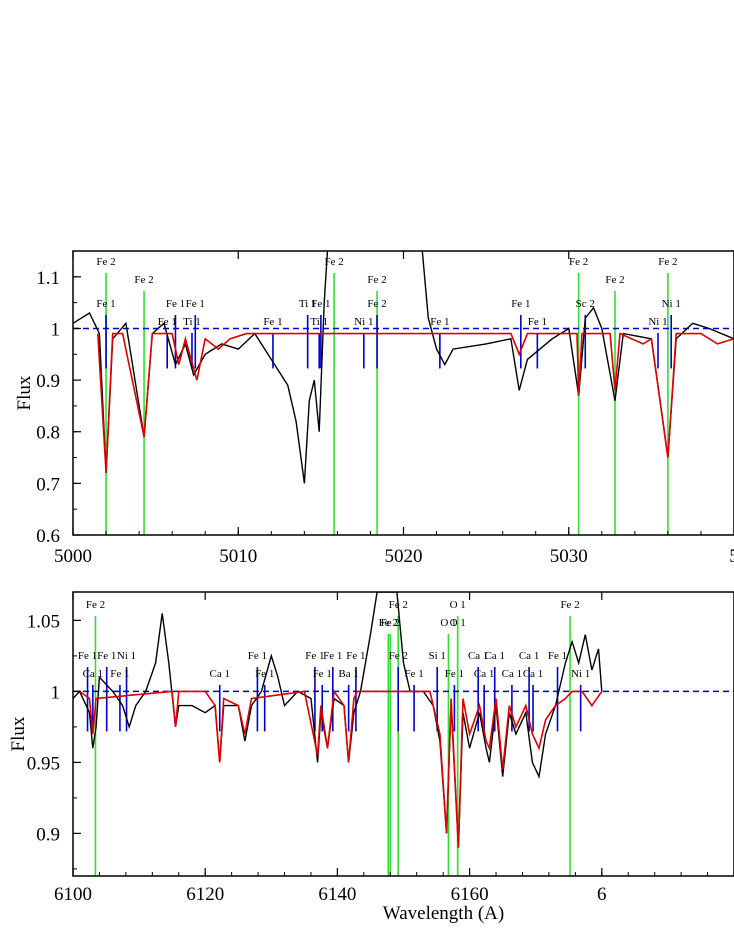 This screenshot has height=949, width=734. I want to click on line-label-19: Sc 2, so click(585, 304).